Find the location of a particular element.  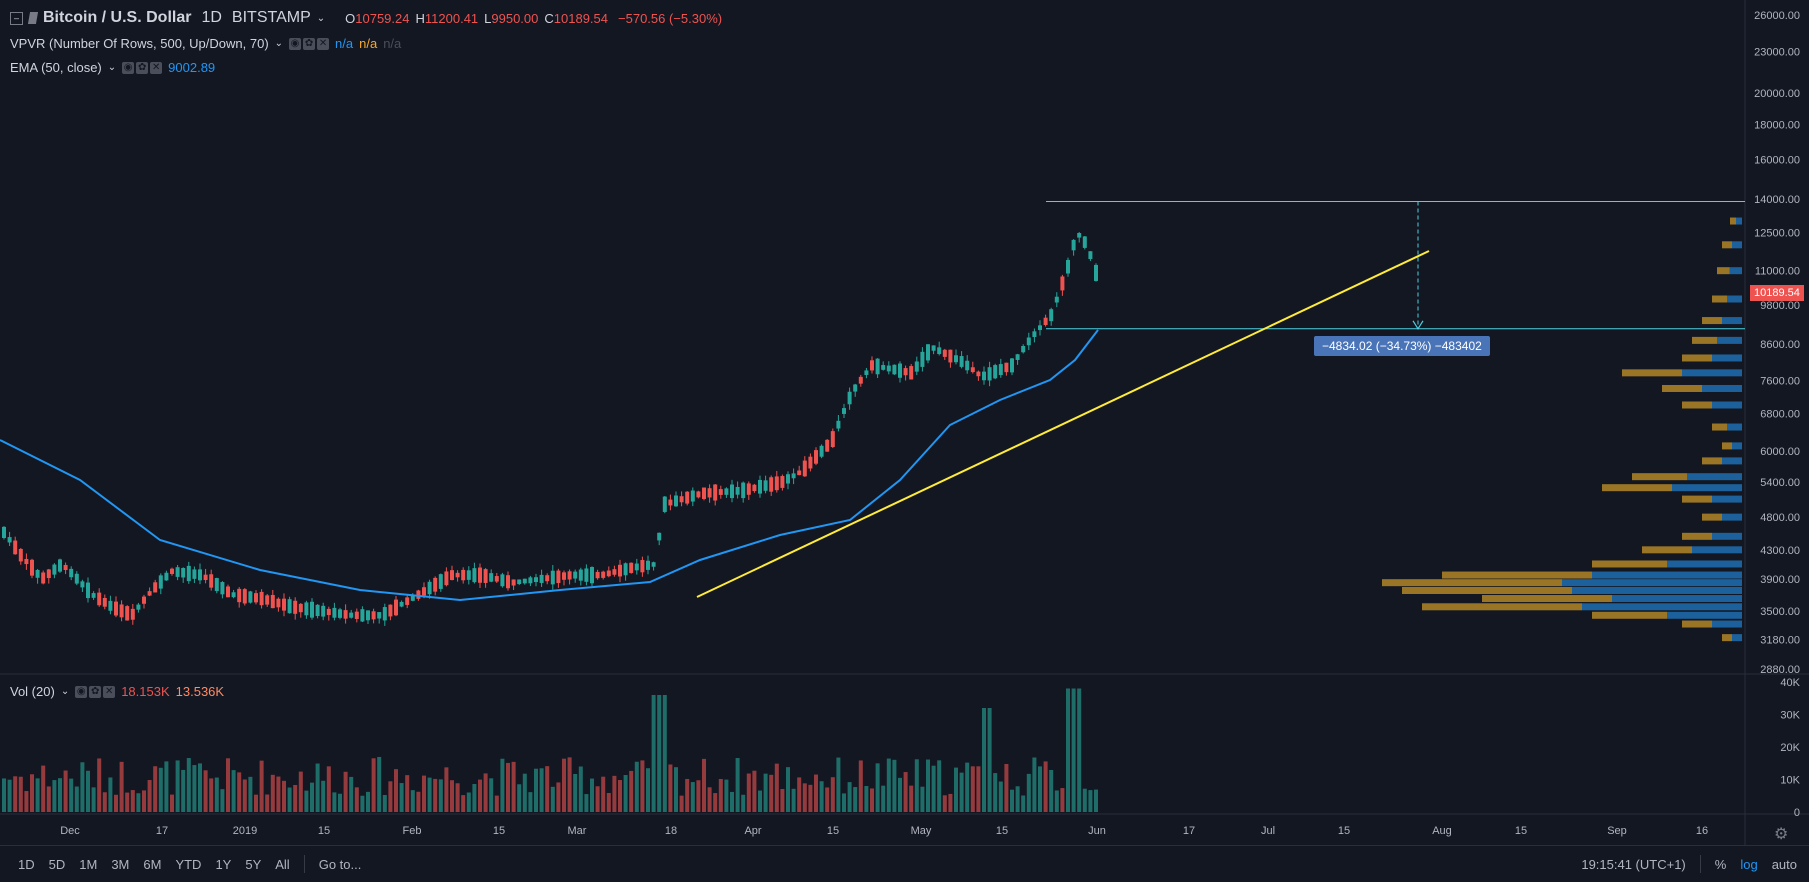

axis-settings-gear-icon: ⚙ is located at coordinates (1781, 834).